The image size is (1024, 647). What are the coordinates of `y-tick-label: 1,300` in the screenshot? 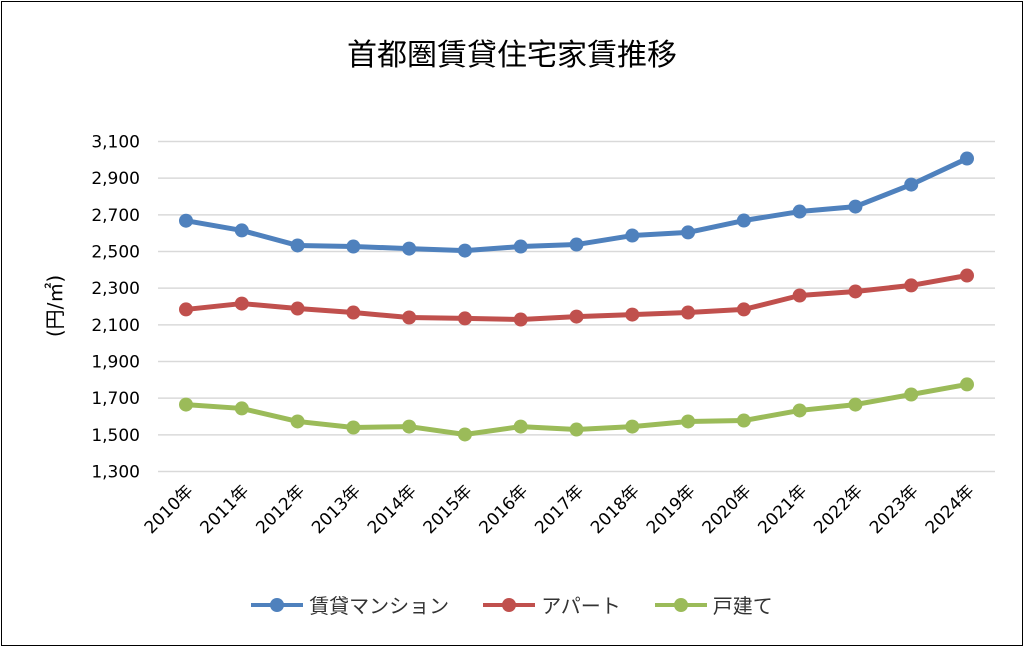 It's located at (115, 473).